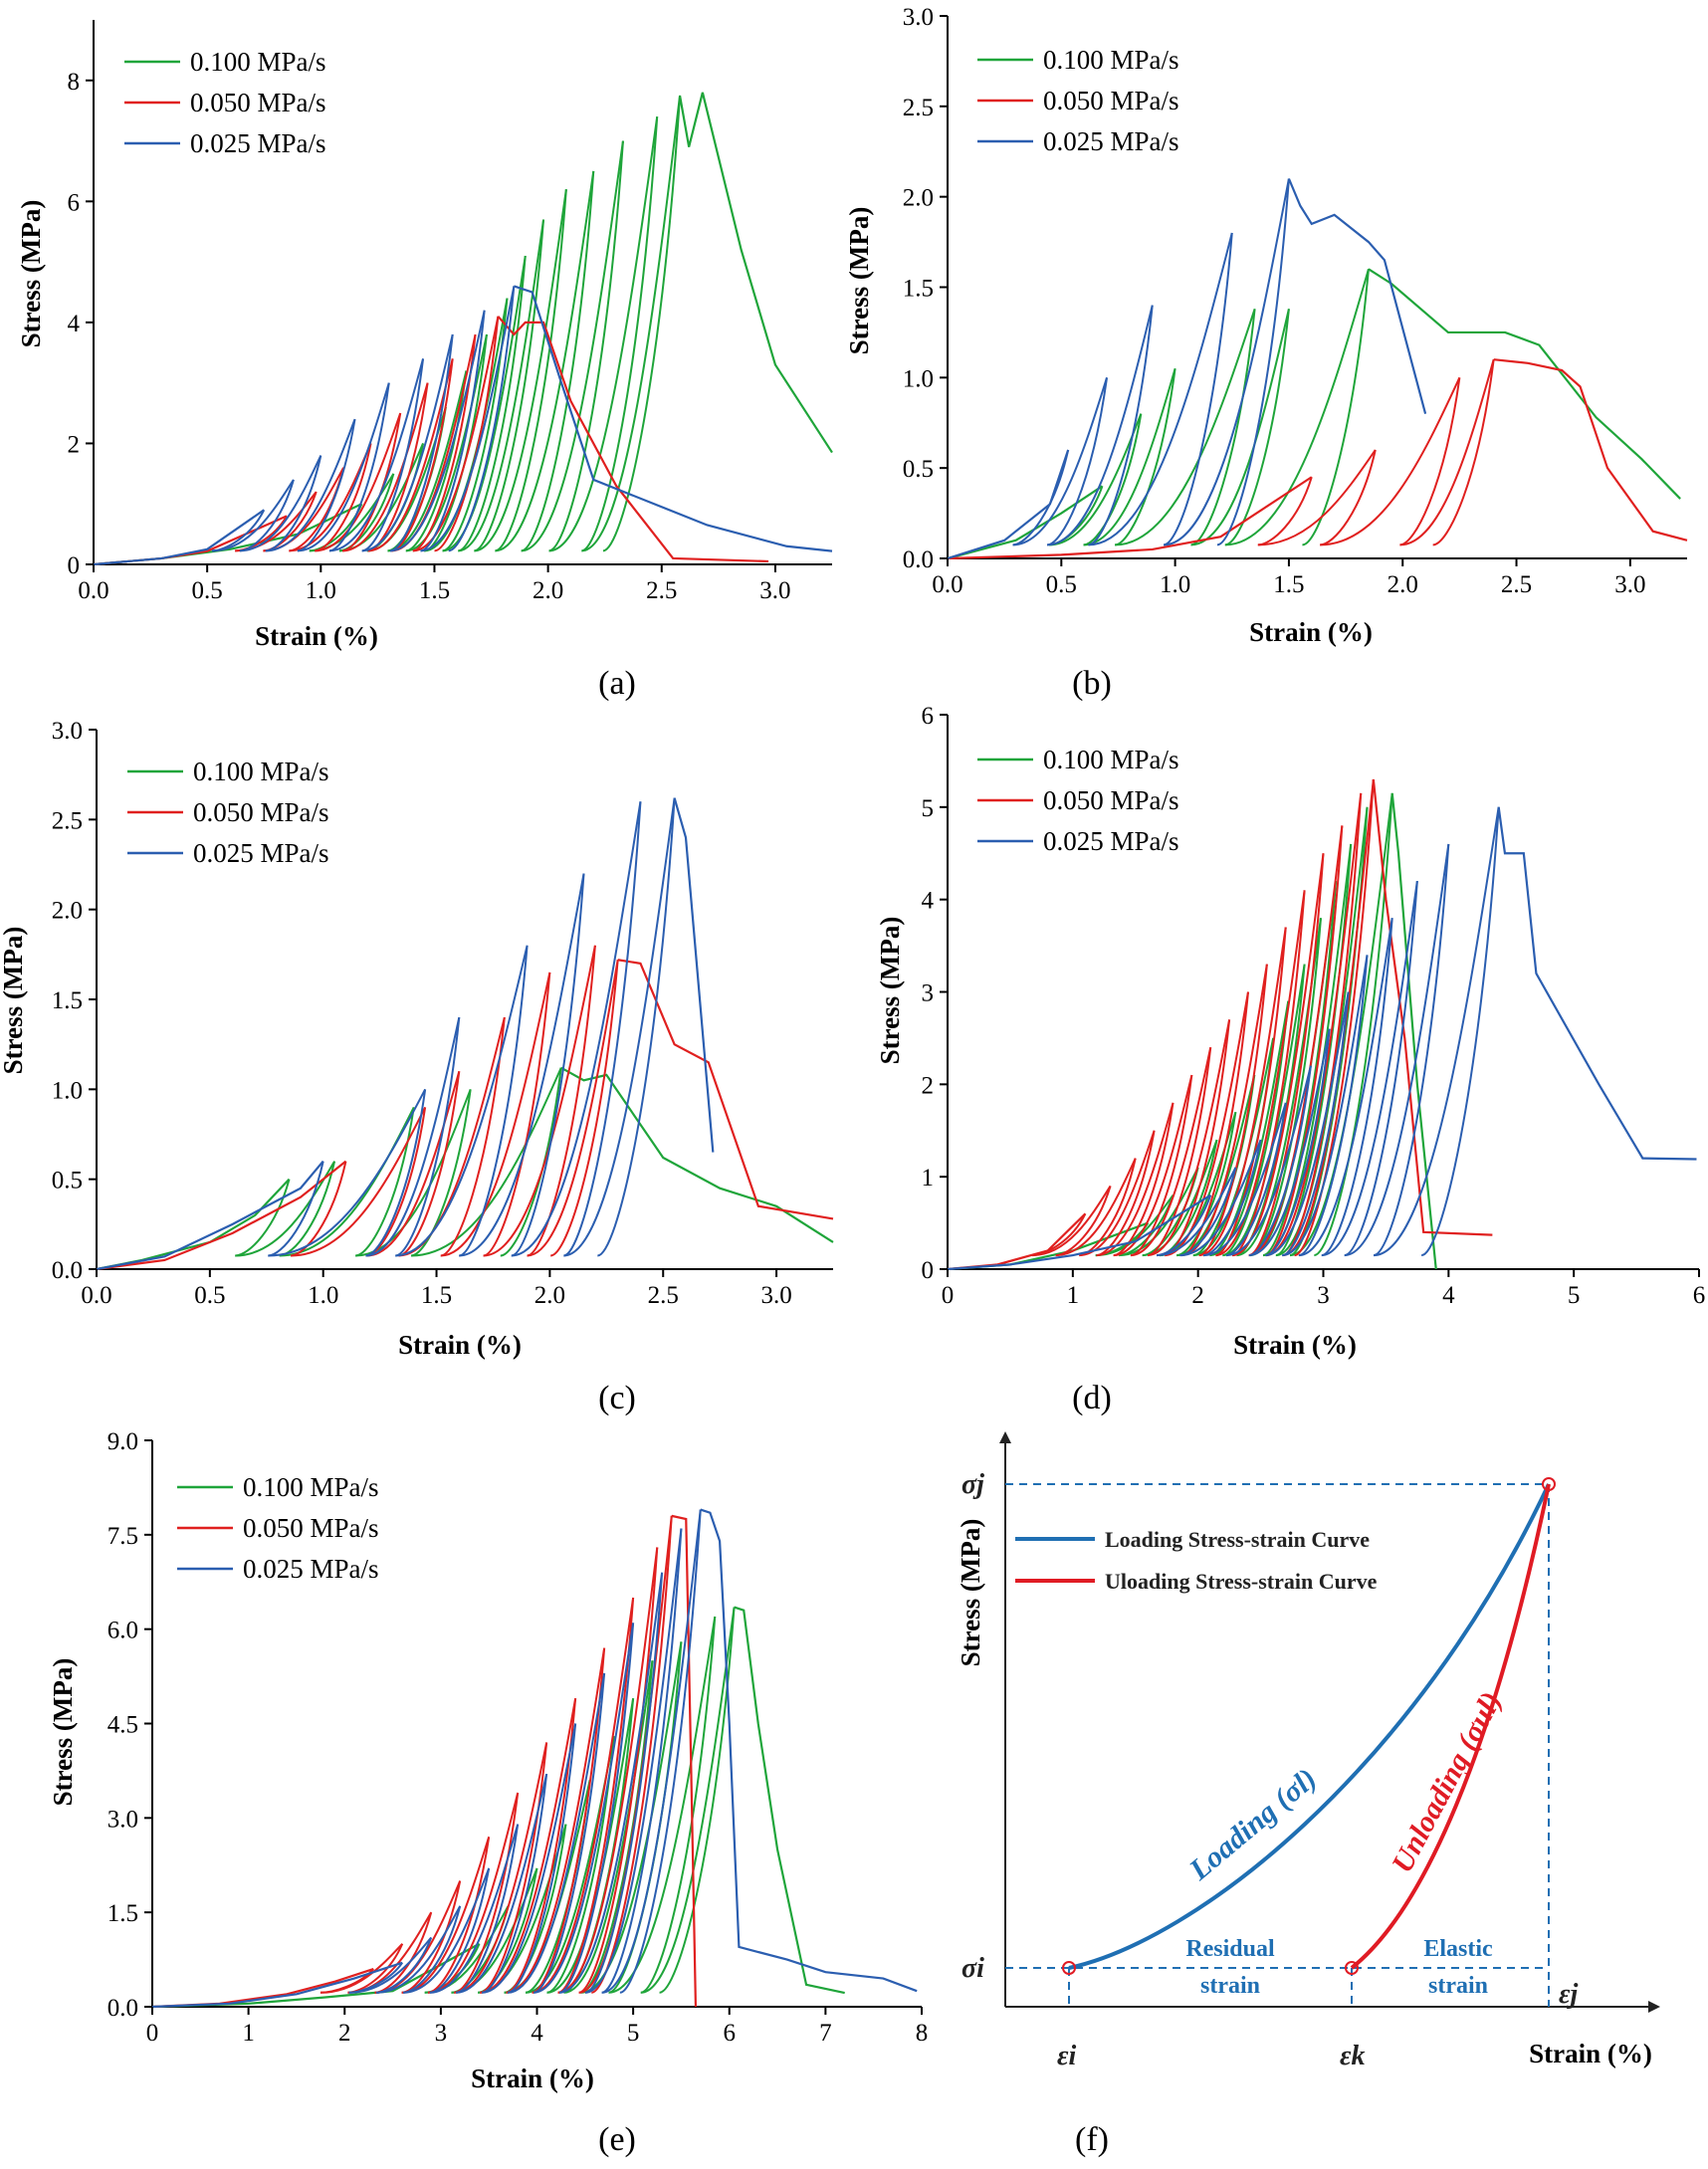  I want to click on panel-d-xtick-label: 5, so click(1574, 1295).